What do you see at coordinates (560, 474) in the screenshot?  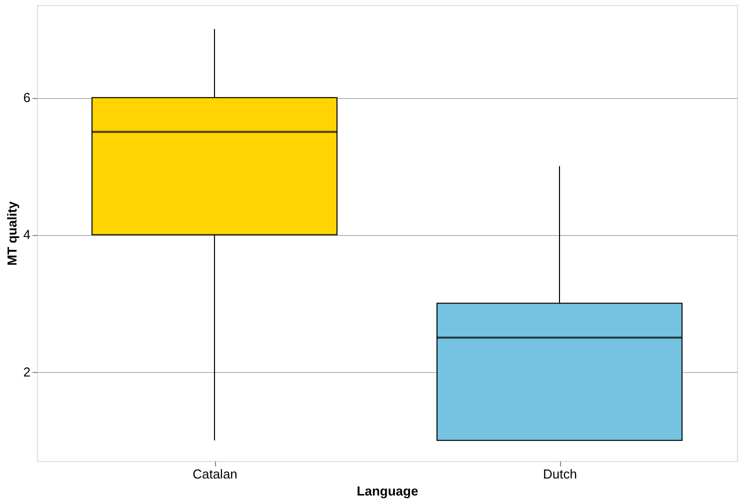 I see `x-tick-label: Dutch` at bounding box center [560, 474].